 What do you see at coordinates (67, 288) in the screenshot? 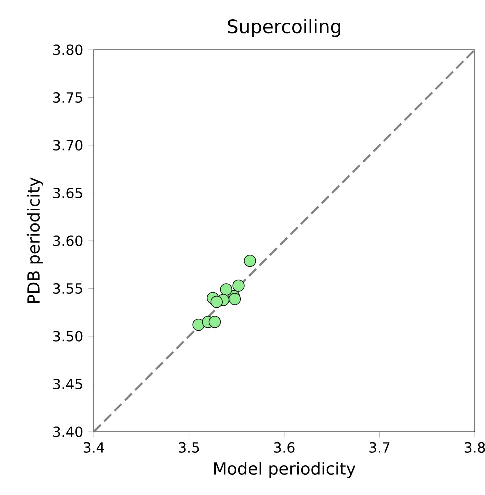
I see `y-tick-label: 3.55` at bounding box center [67, 288].